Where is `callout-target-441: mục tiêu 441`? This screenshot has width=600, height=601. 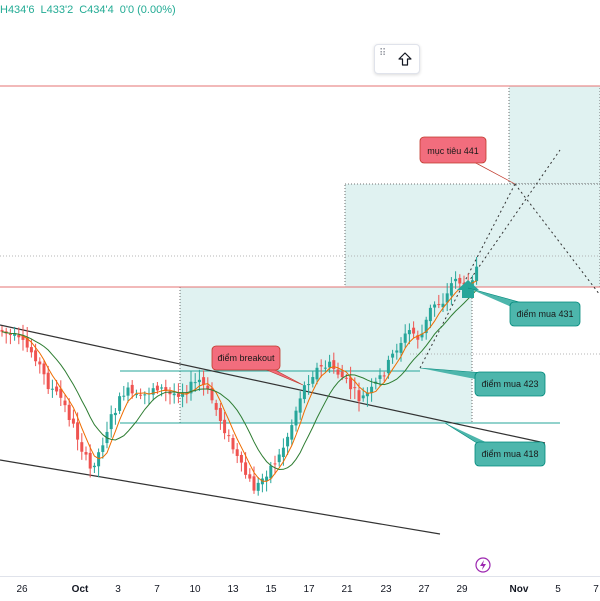 callout-target-441: mục tiêu 441 is located at coordinates (453, 150).